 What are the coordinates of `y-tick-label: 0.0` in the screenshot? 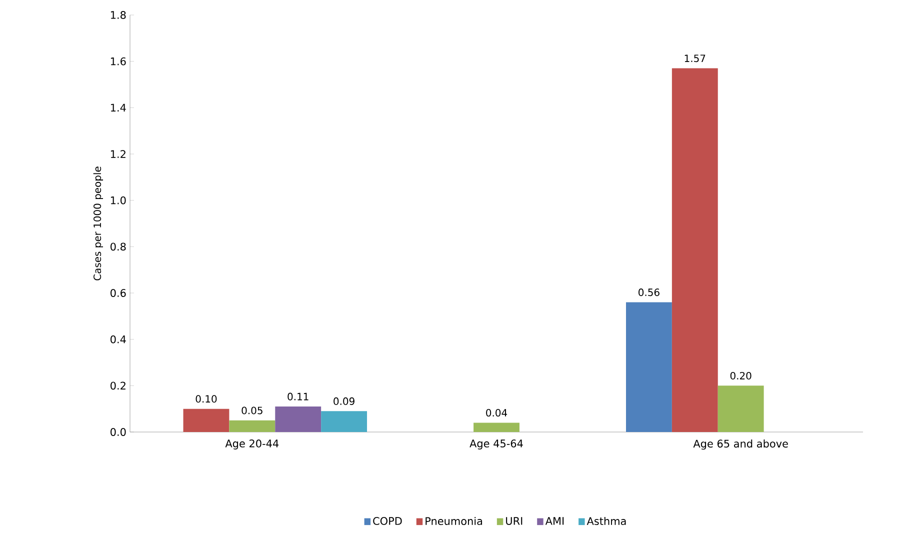 It's located at (118, 432).